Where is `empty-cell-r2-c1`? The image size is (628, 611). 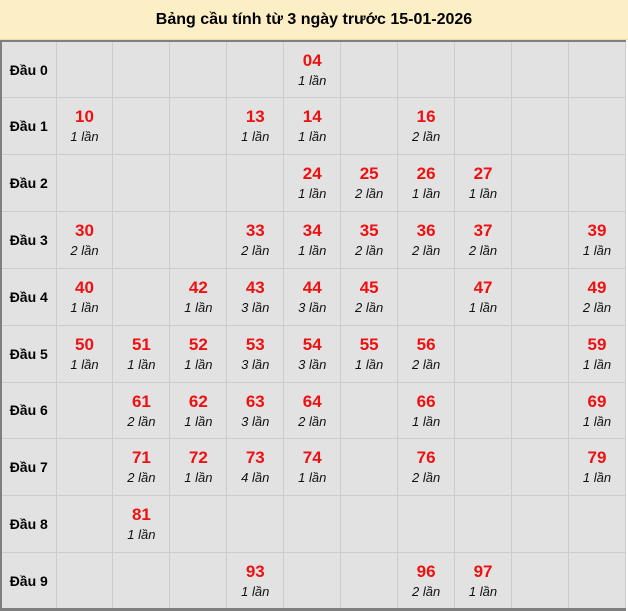 empty-cell-r2-c1 is located at coordinates (141, 183).